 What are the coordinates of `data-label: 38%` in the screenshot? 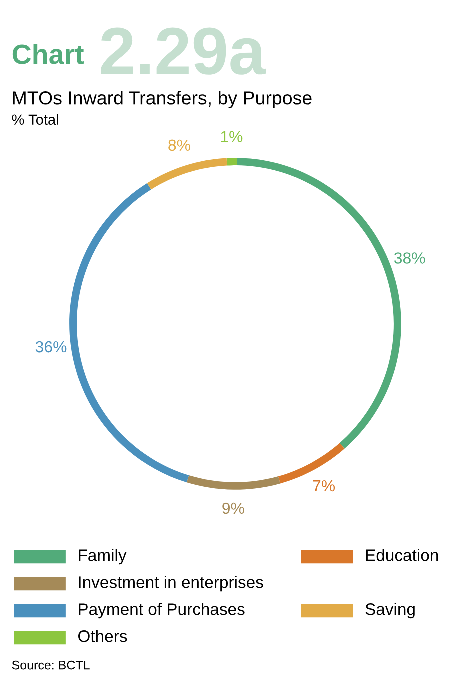 It's located at (410, 258).